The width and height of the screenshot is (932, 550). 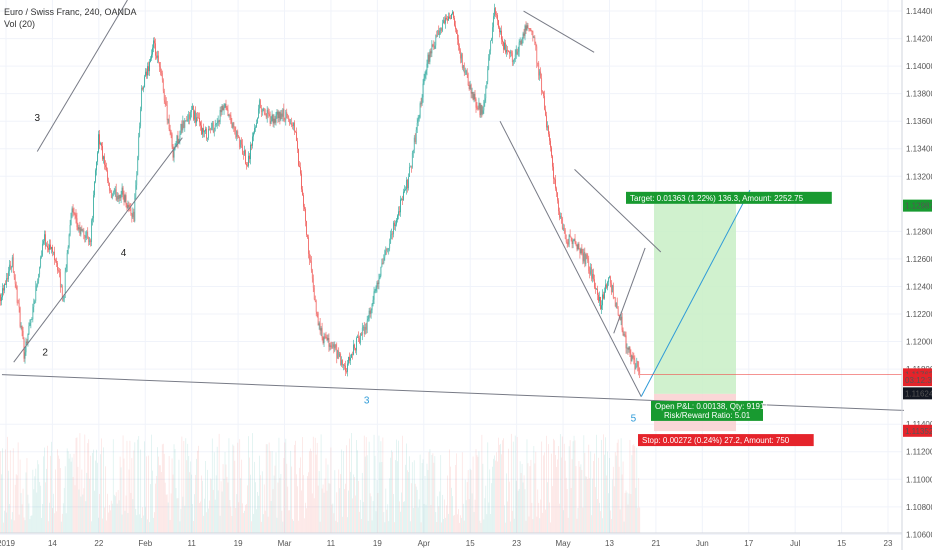 I want to click on rr-label-text: Risk/Reward Ratio: 5.01, so click(x=707, y=415).